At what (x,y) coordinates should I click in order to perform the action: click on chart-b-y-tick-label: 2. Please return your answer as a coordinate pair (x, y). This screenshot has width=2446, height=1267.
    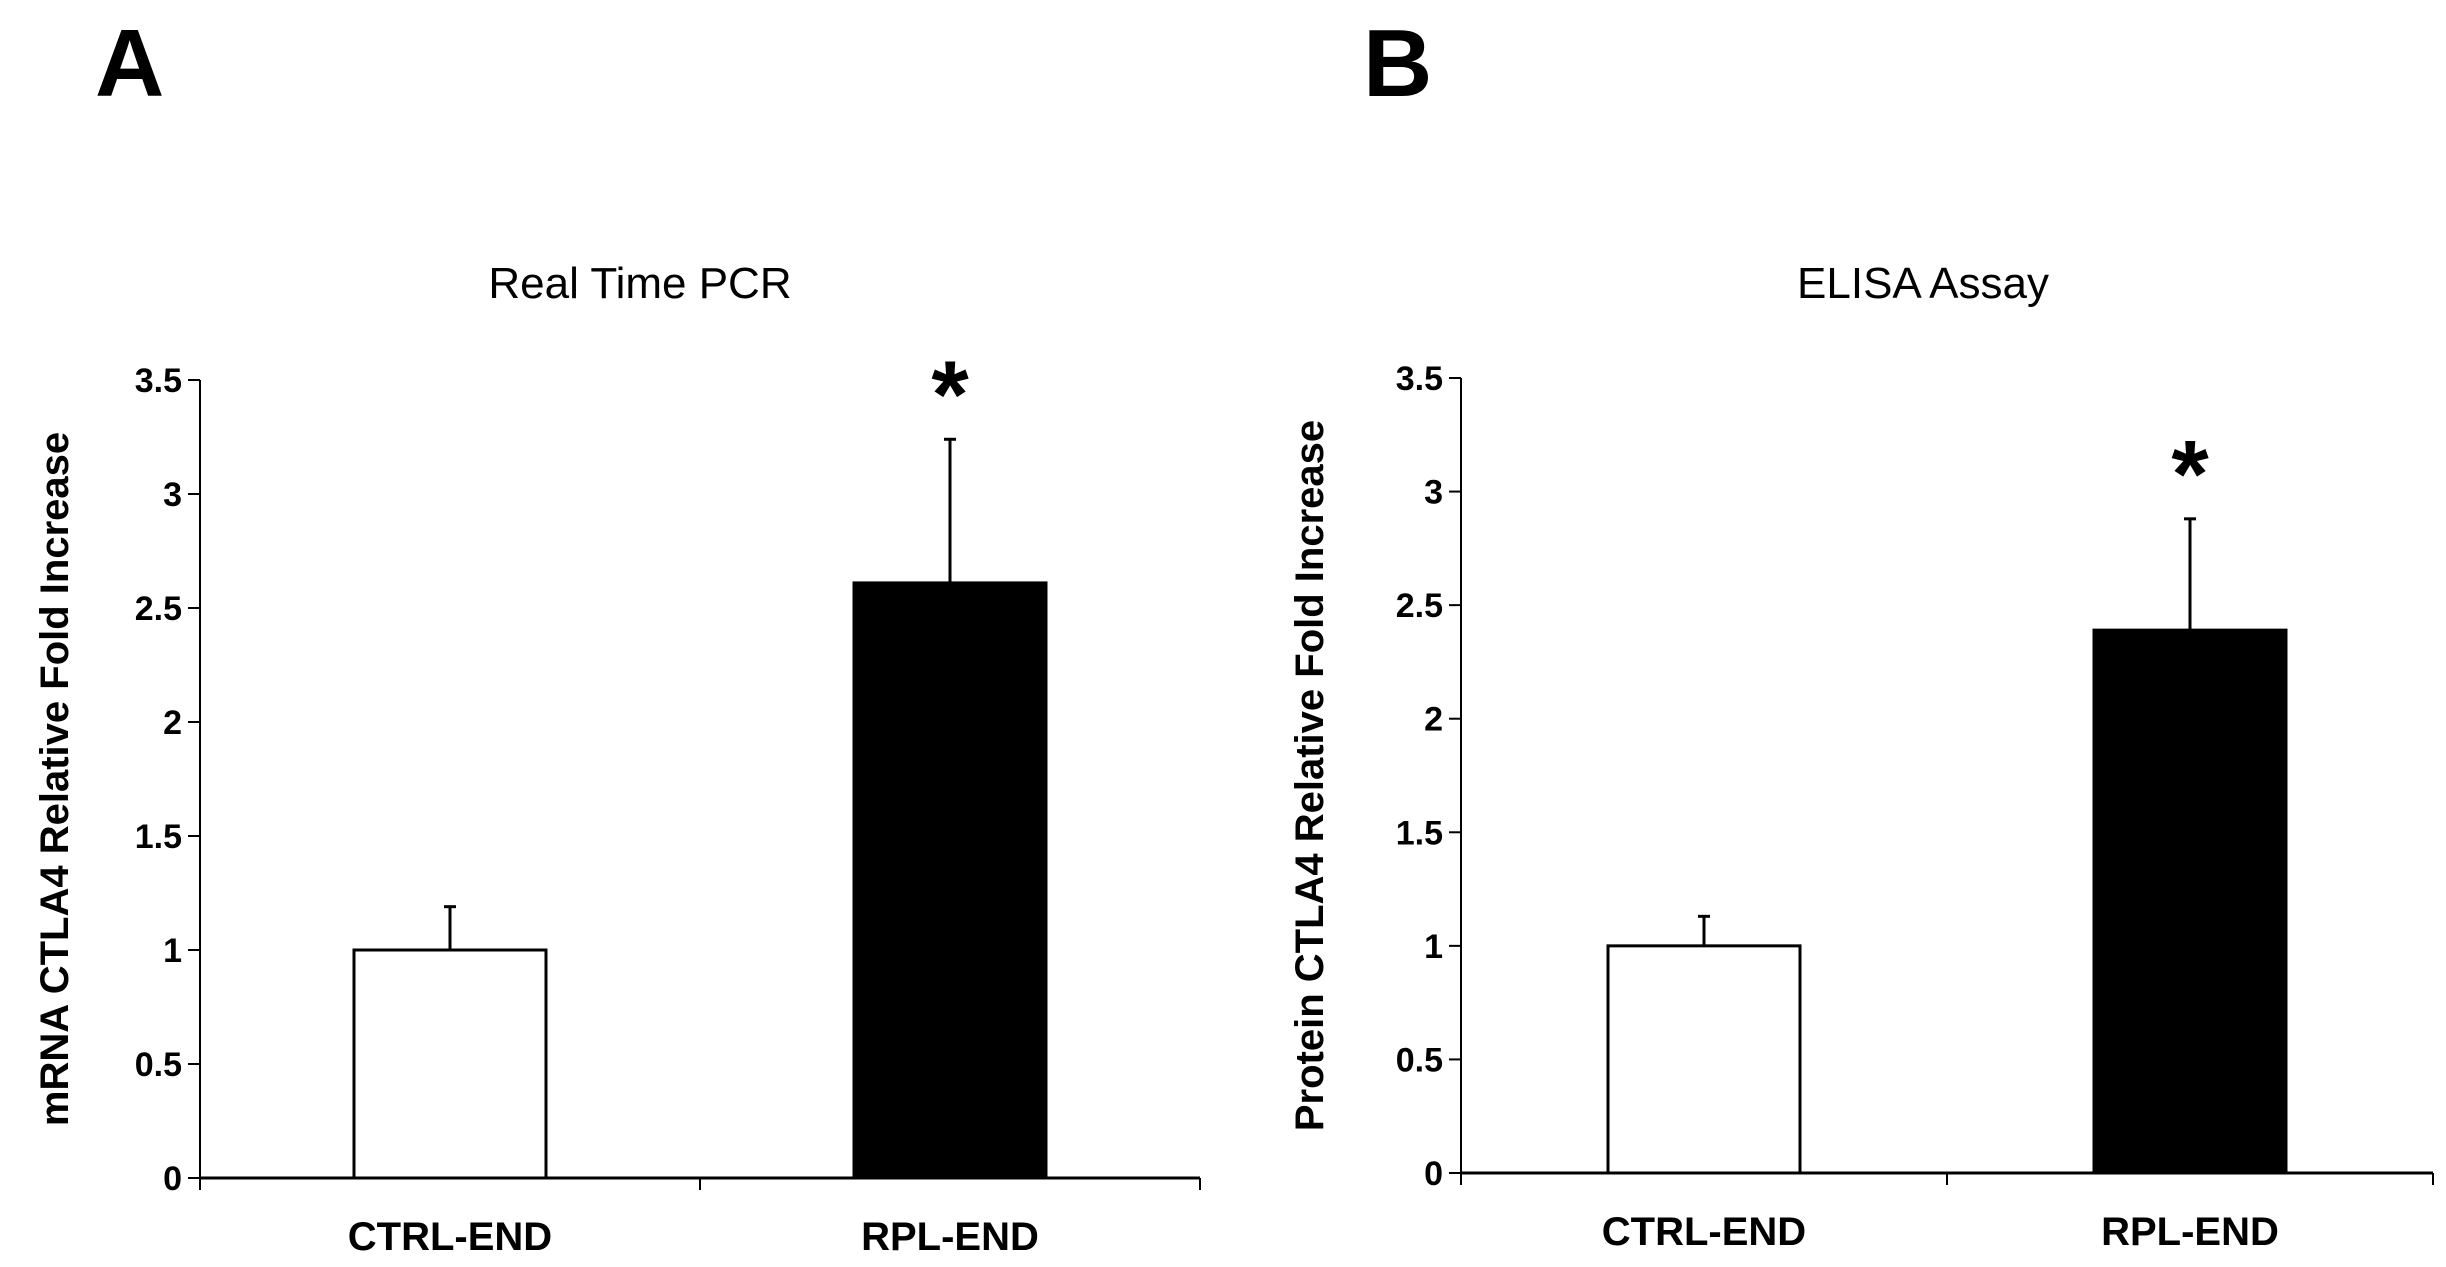
    Looking at the image, I should click on (1433, 720).